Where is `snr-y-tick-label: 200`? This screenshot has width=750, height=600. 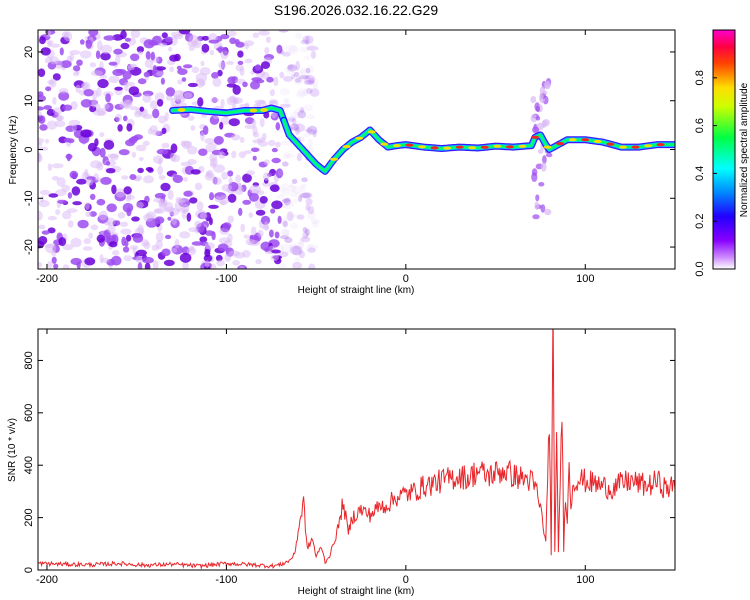
snr-y-tick-label: 200 is located at coordinates (29, 517).